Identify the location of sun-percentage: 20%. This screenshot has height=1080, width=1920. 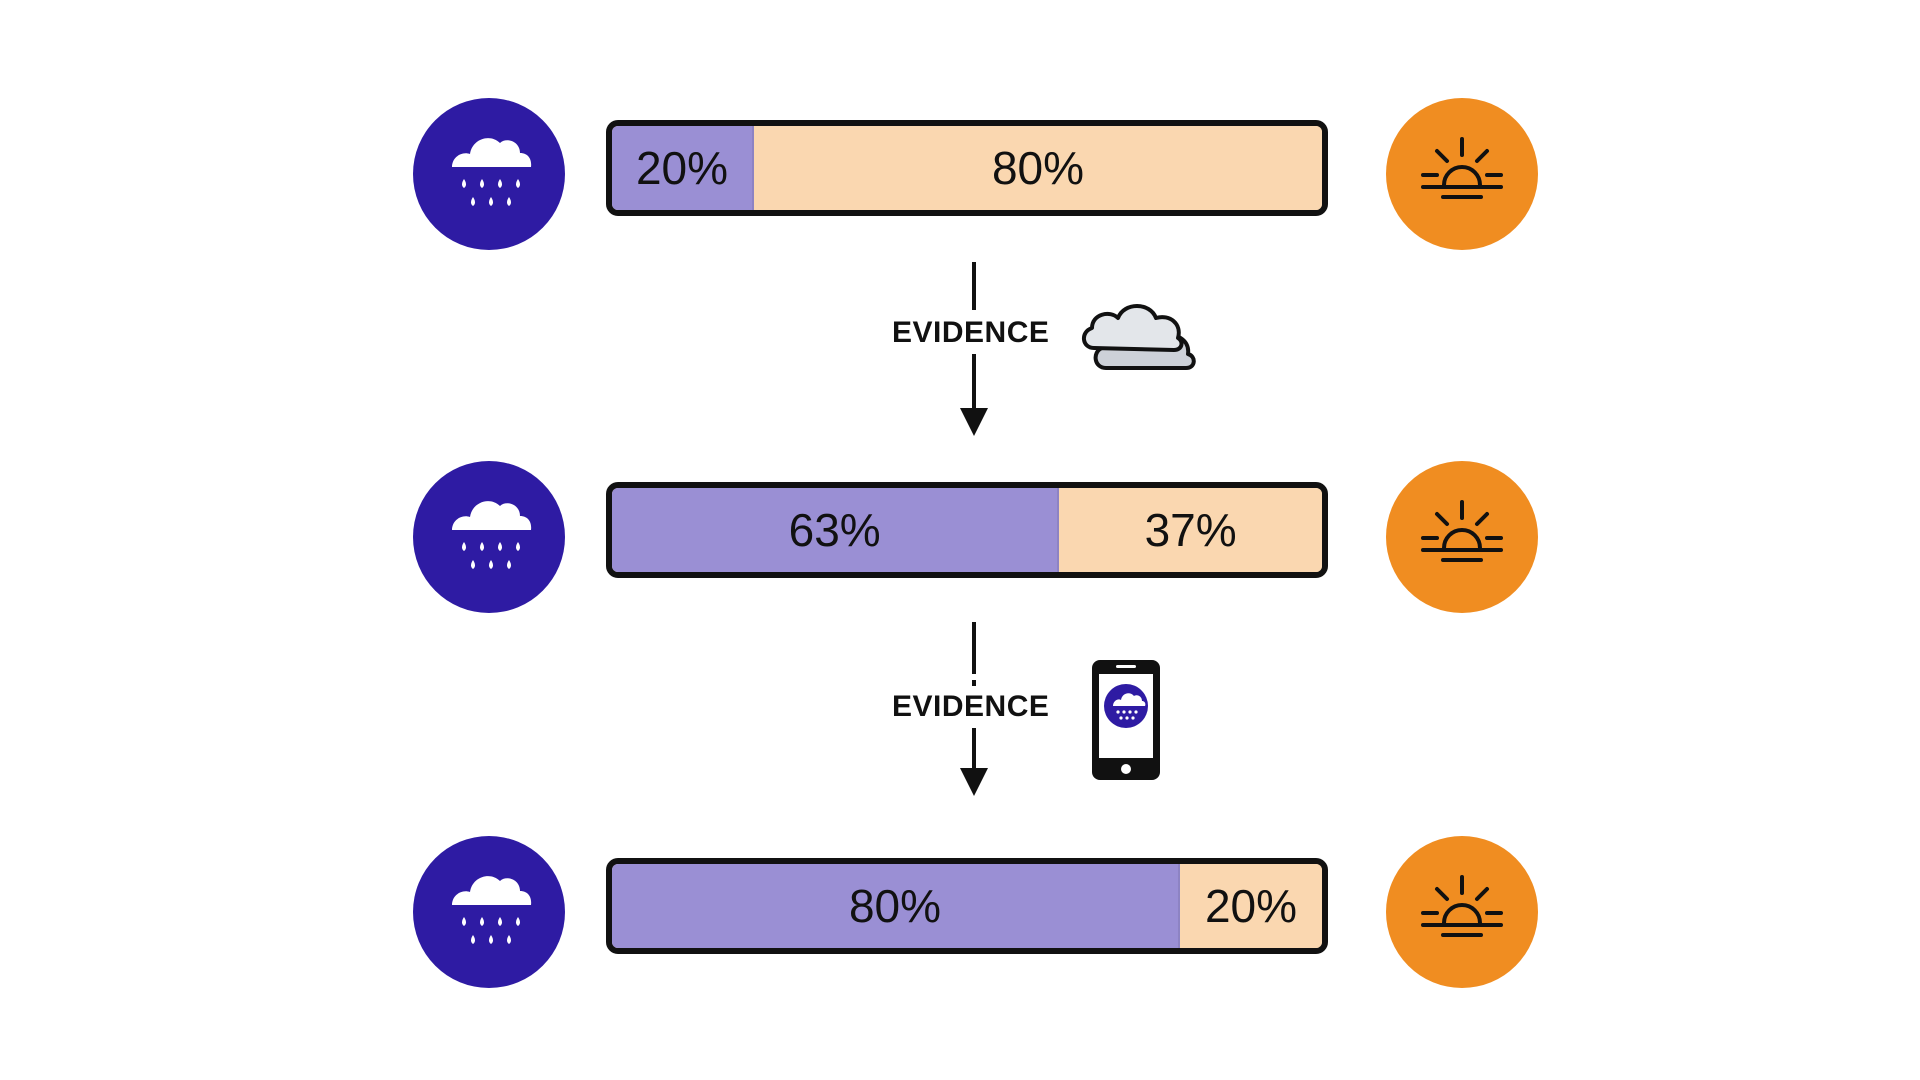
(1251, 906).